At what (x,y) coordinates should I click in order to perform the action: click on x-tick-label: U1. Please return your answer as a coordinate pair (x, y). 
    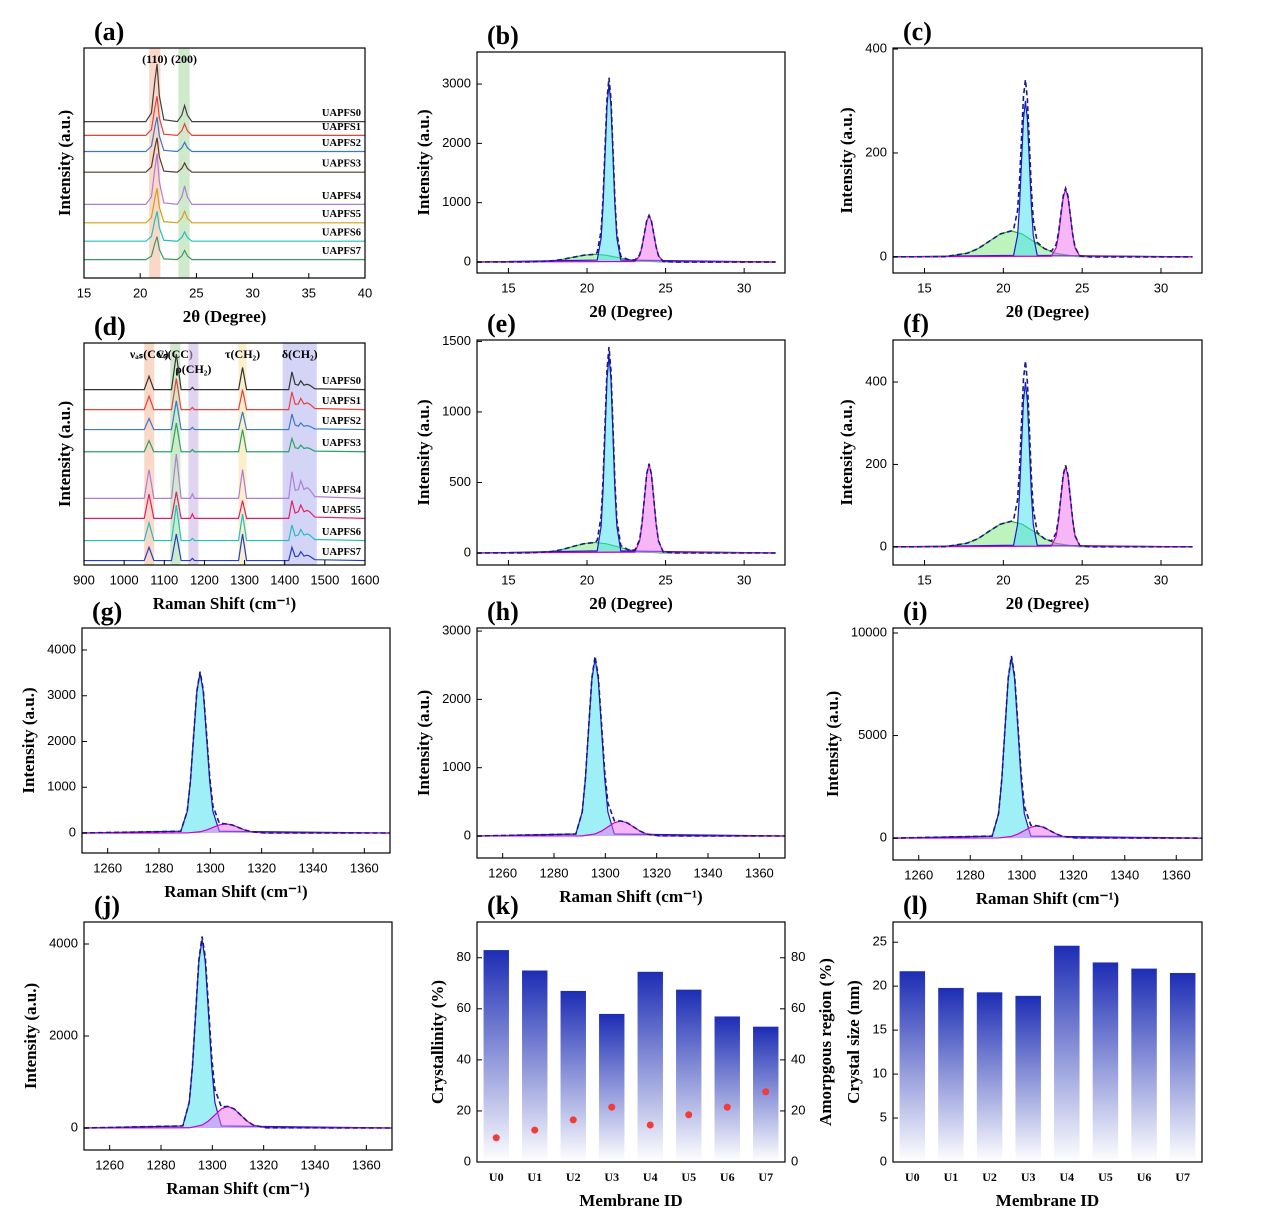
    Looking at the image, I should click on (534, 1177).